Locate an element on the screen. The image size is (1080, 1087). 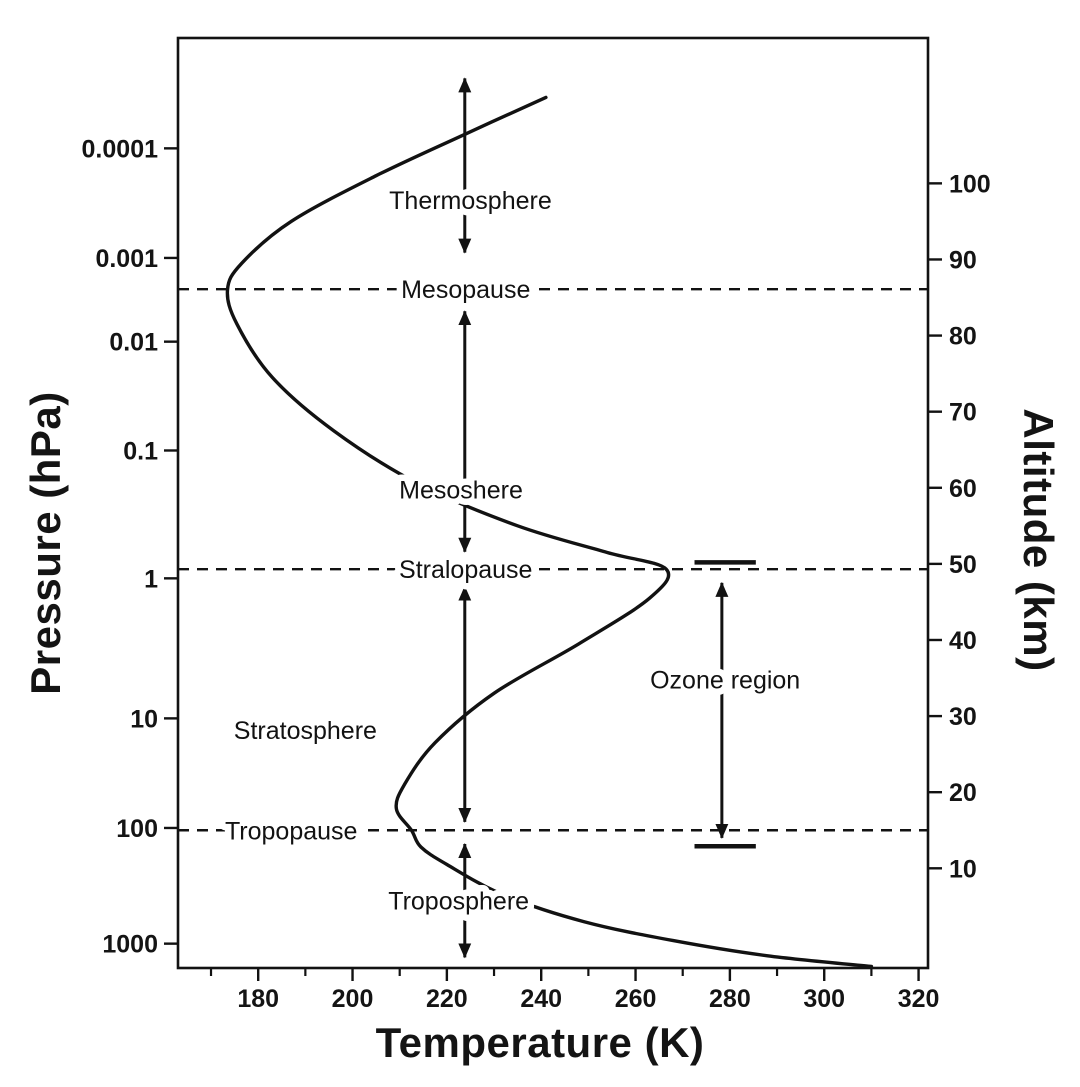
x-tick-label: 240 is located at coordinates (541, 999).